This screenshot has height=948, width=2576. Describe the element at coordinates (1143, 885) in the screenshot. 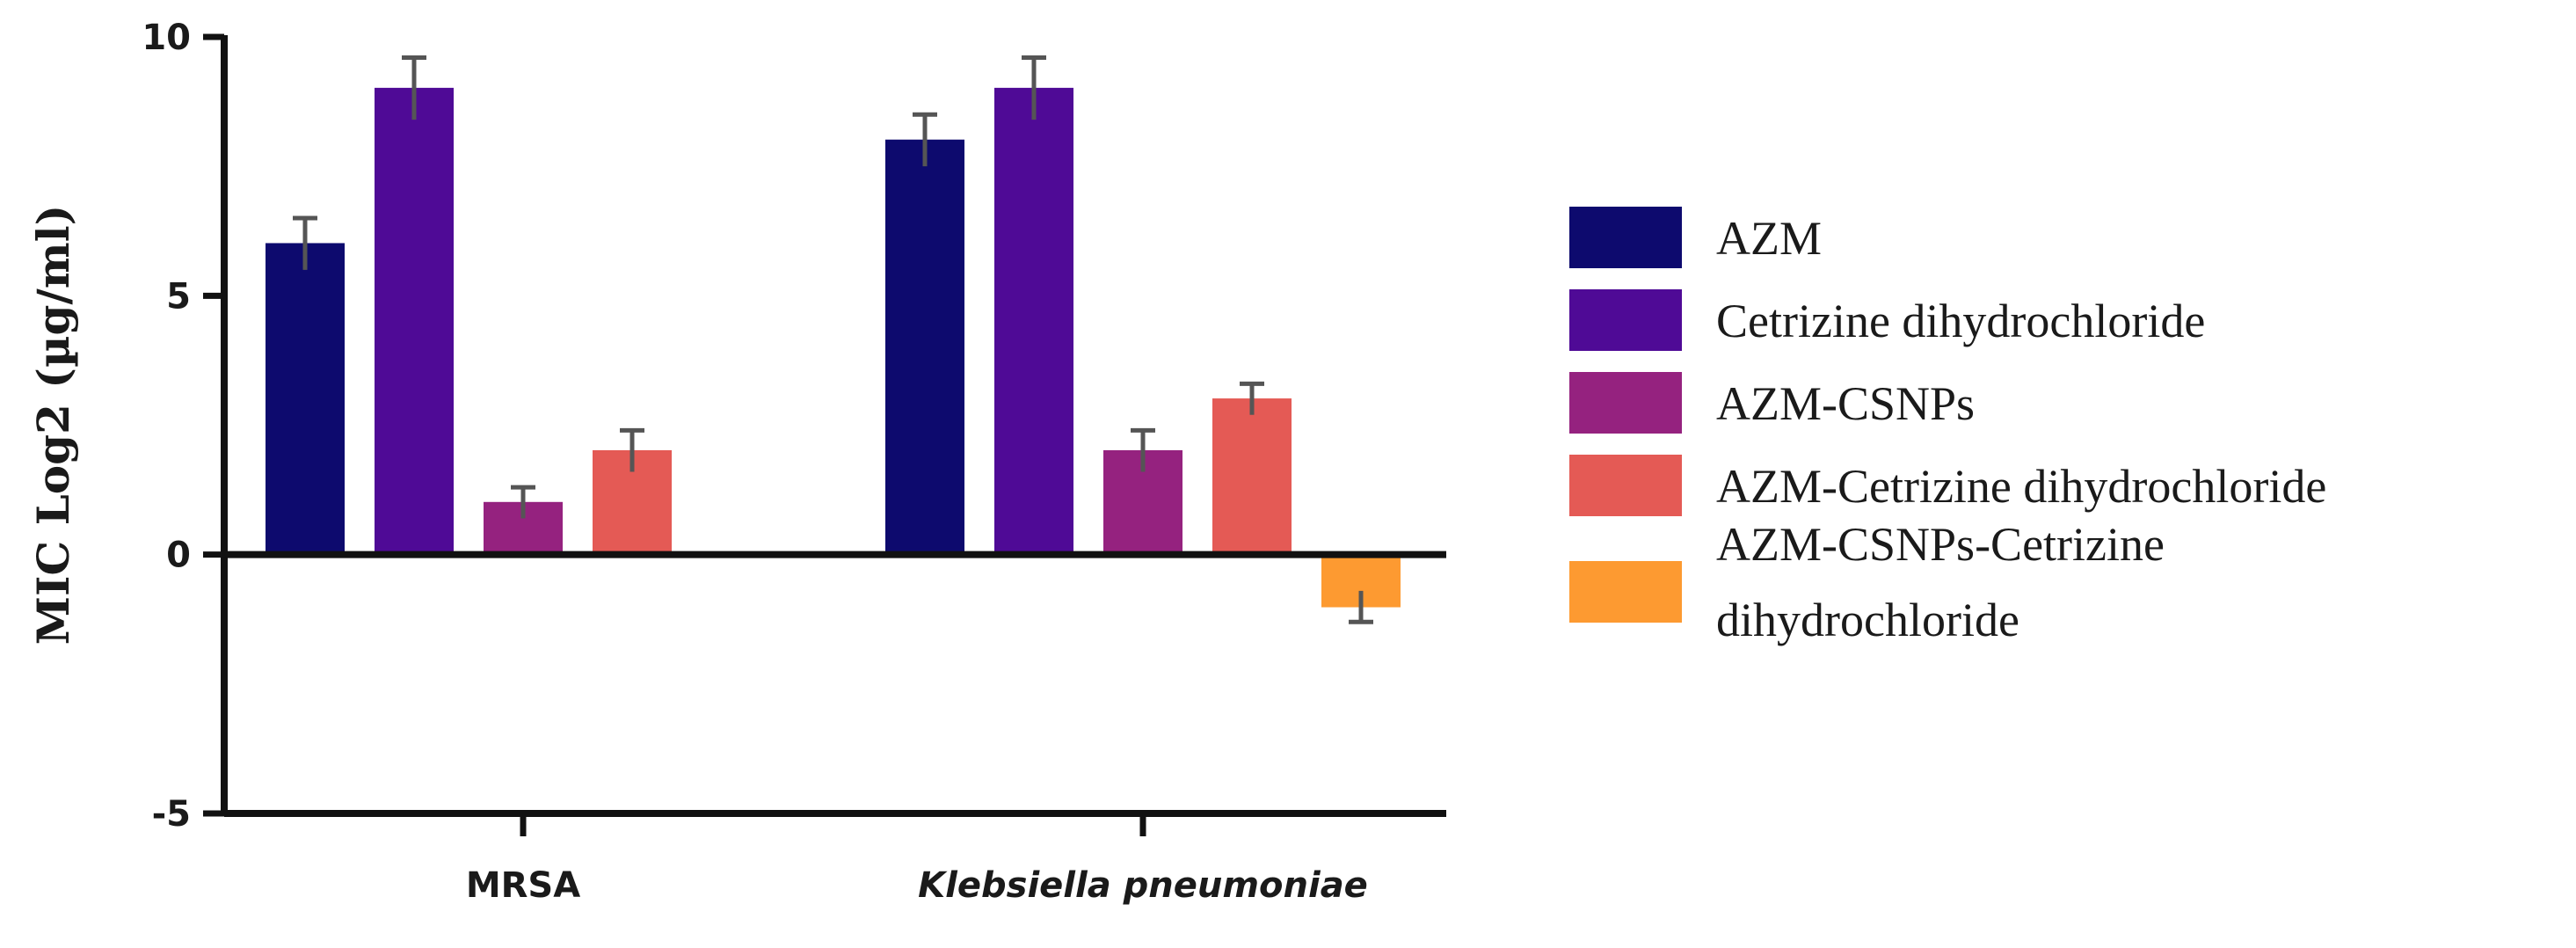

I see `category-label: Klebsiella pneumoniae` at that location.